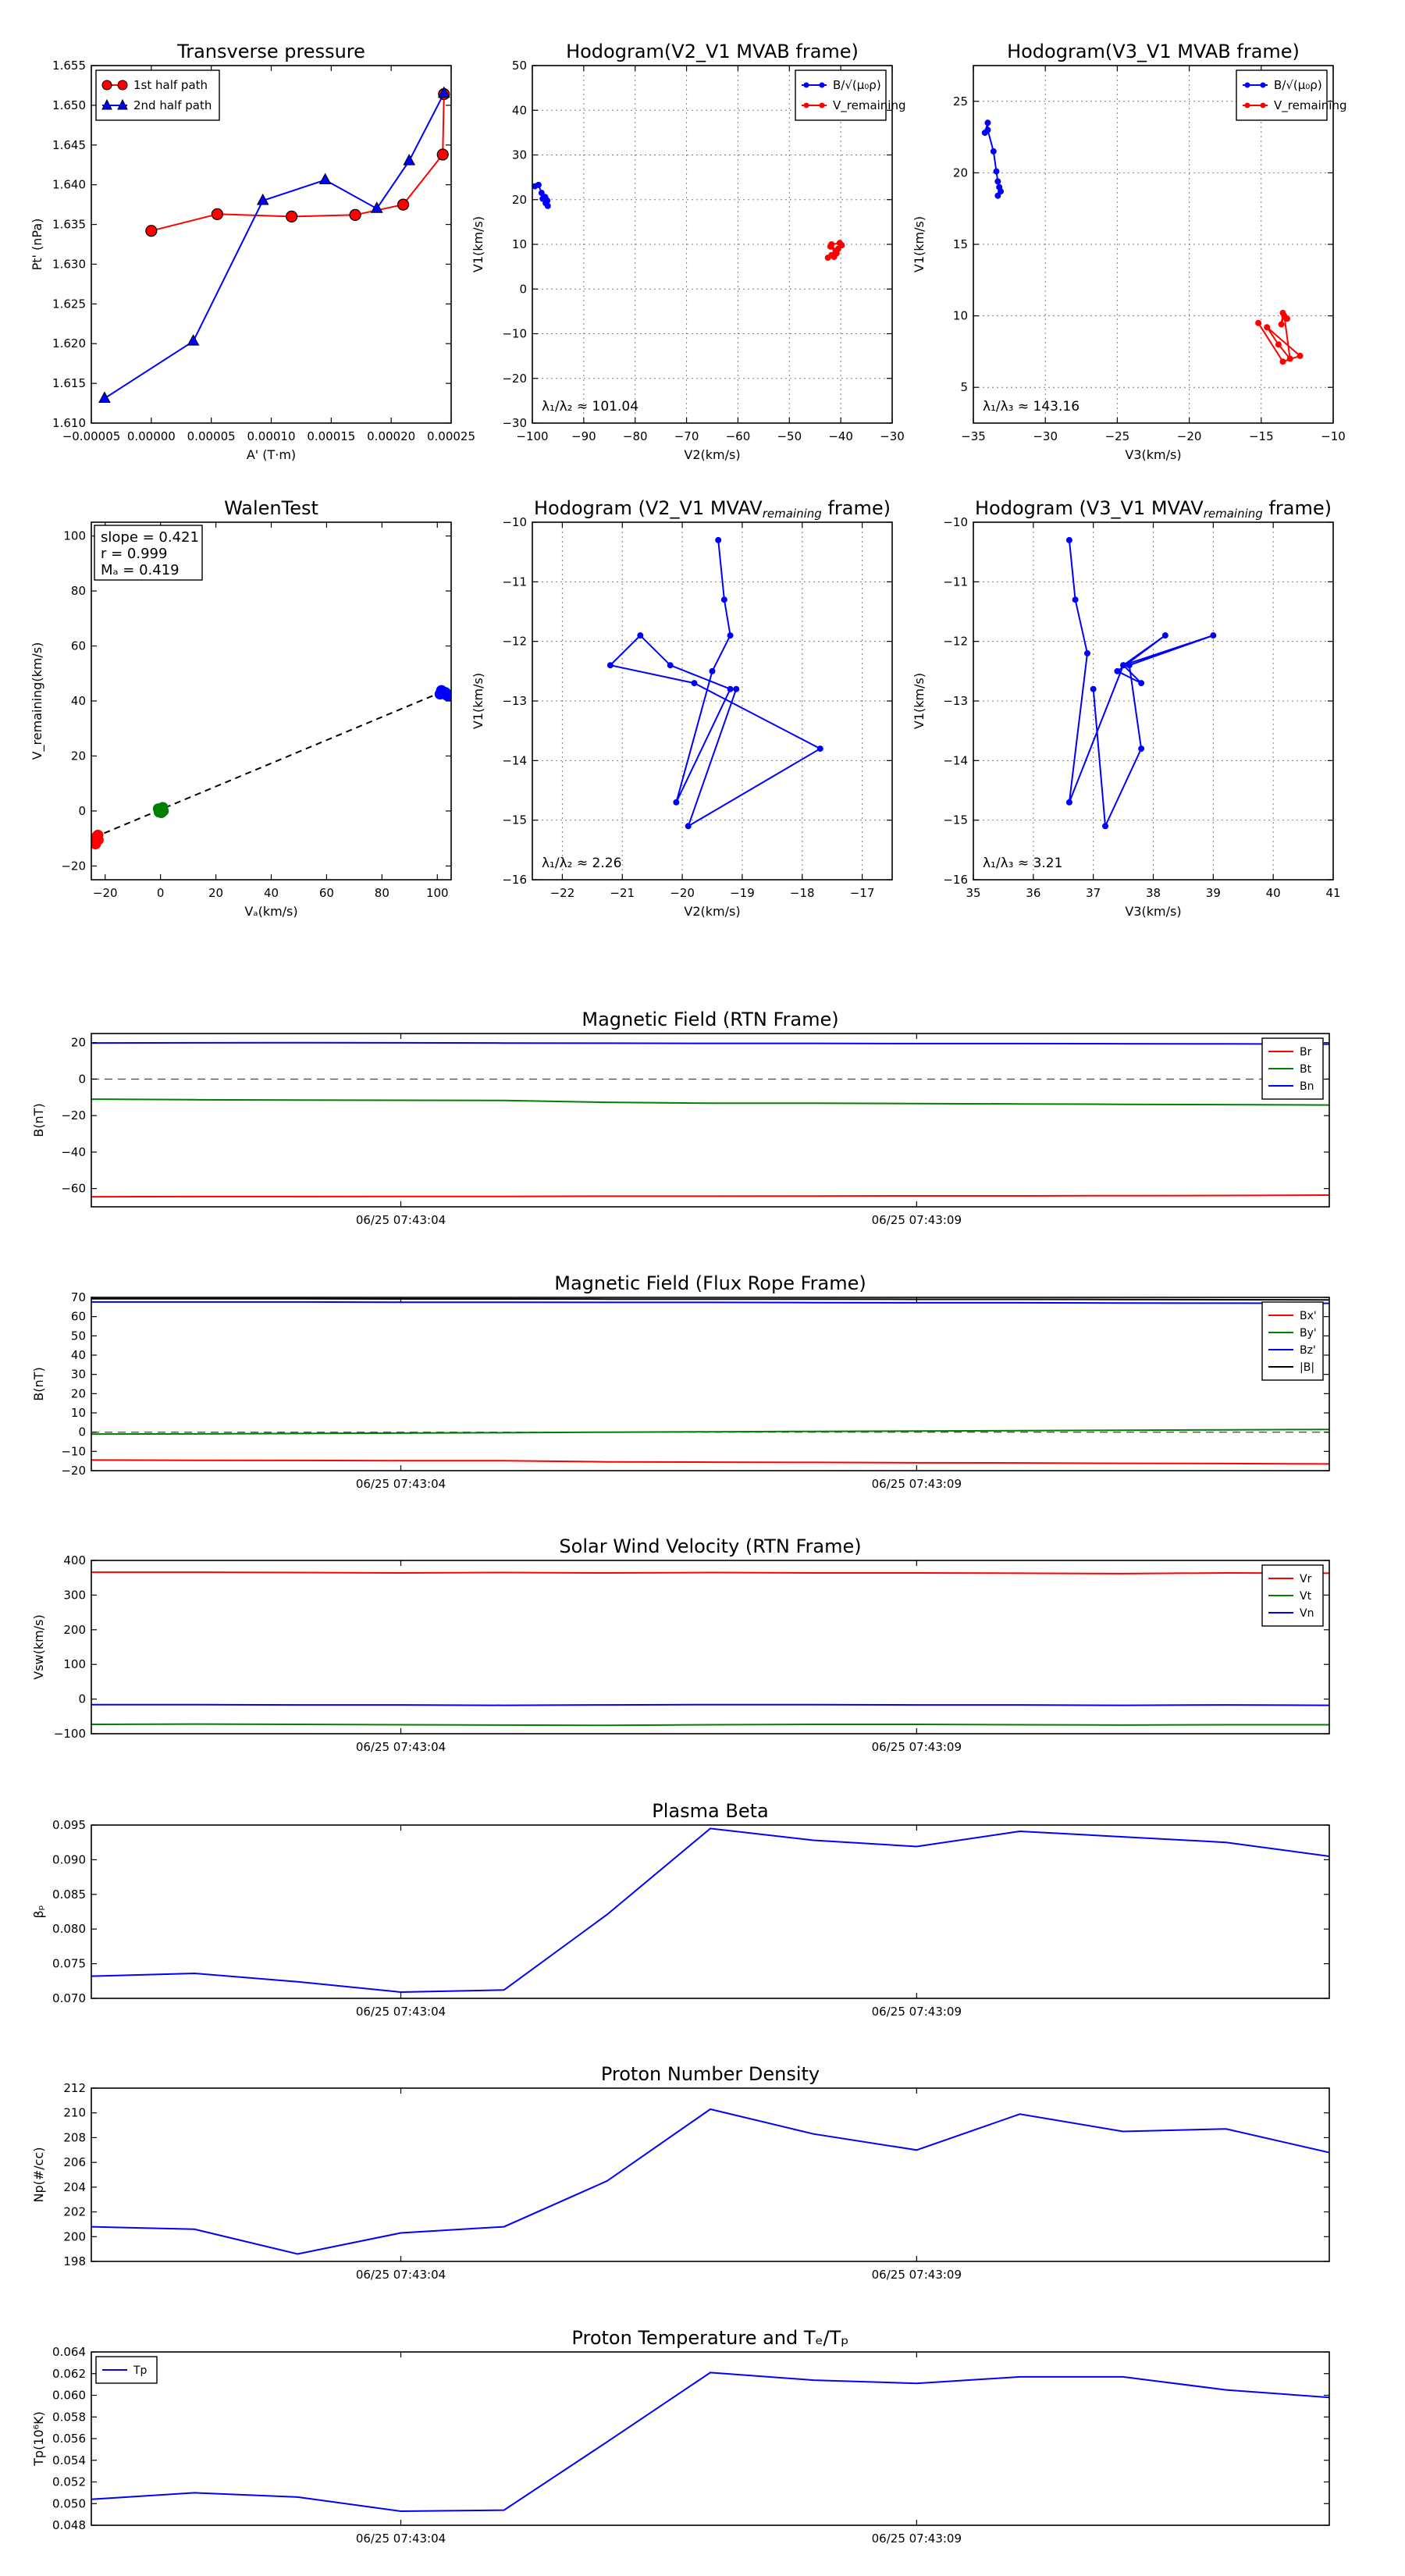 The image size is (1405, 2576). Describe the element at coordinates (326, 893) in the screenshot. I see `x-tick-label: 60` at that location.